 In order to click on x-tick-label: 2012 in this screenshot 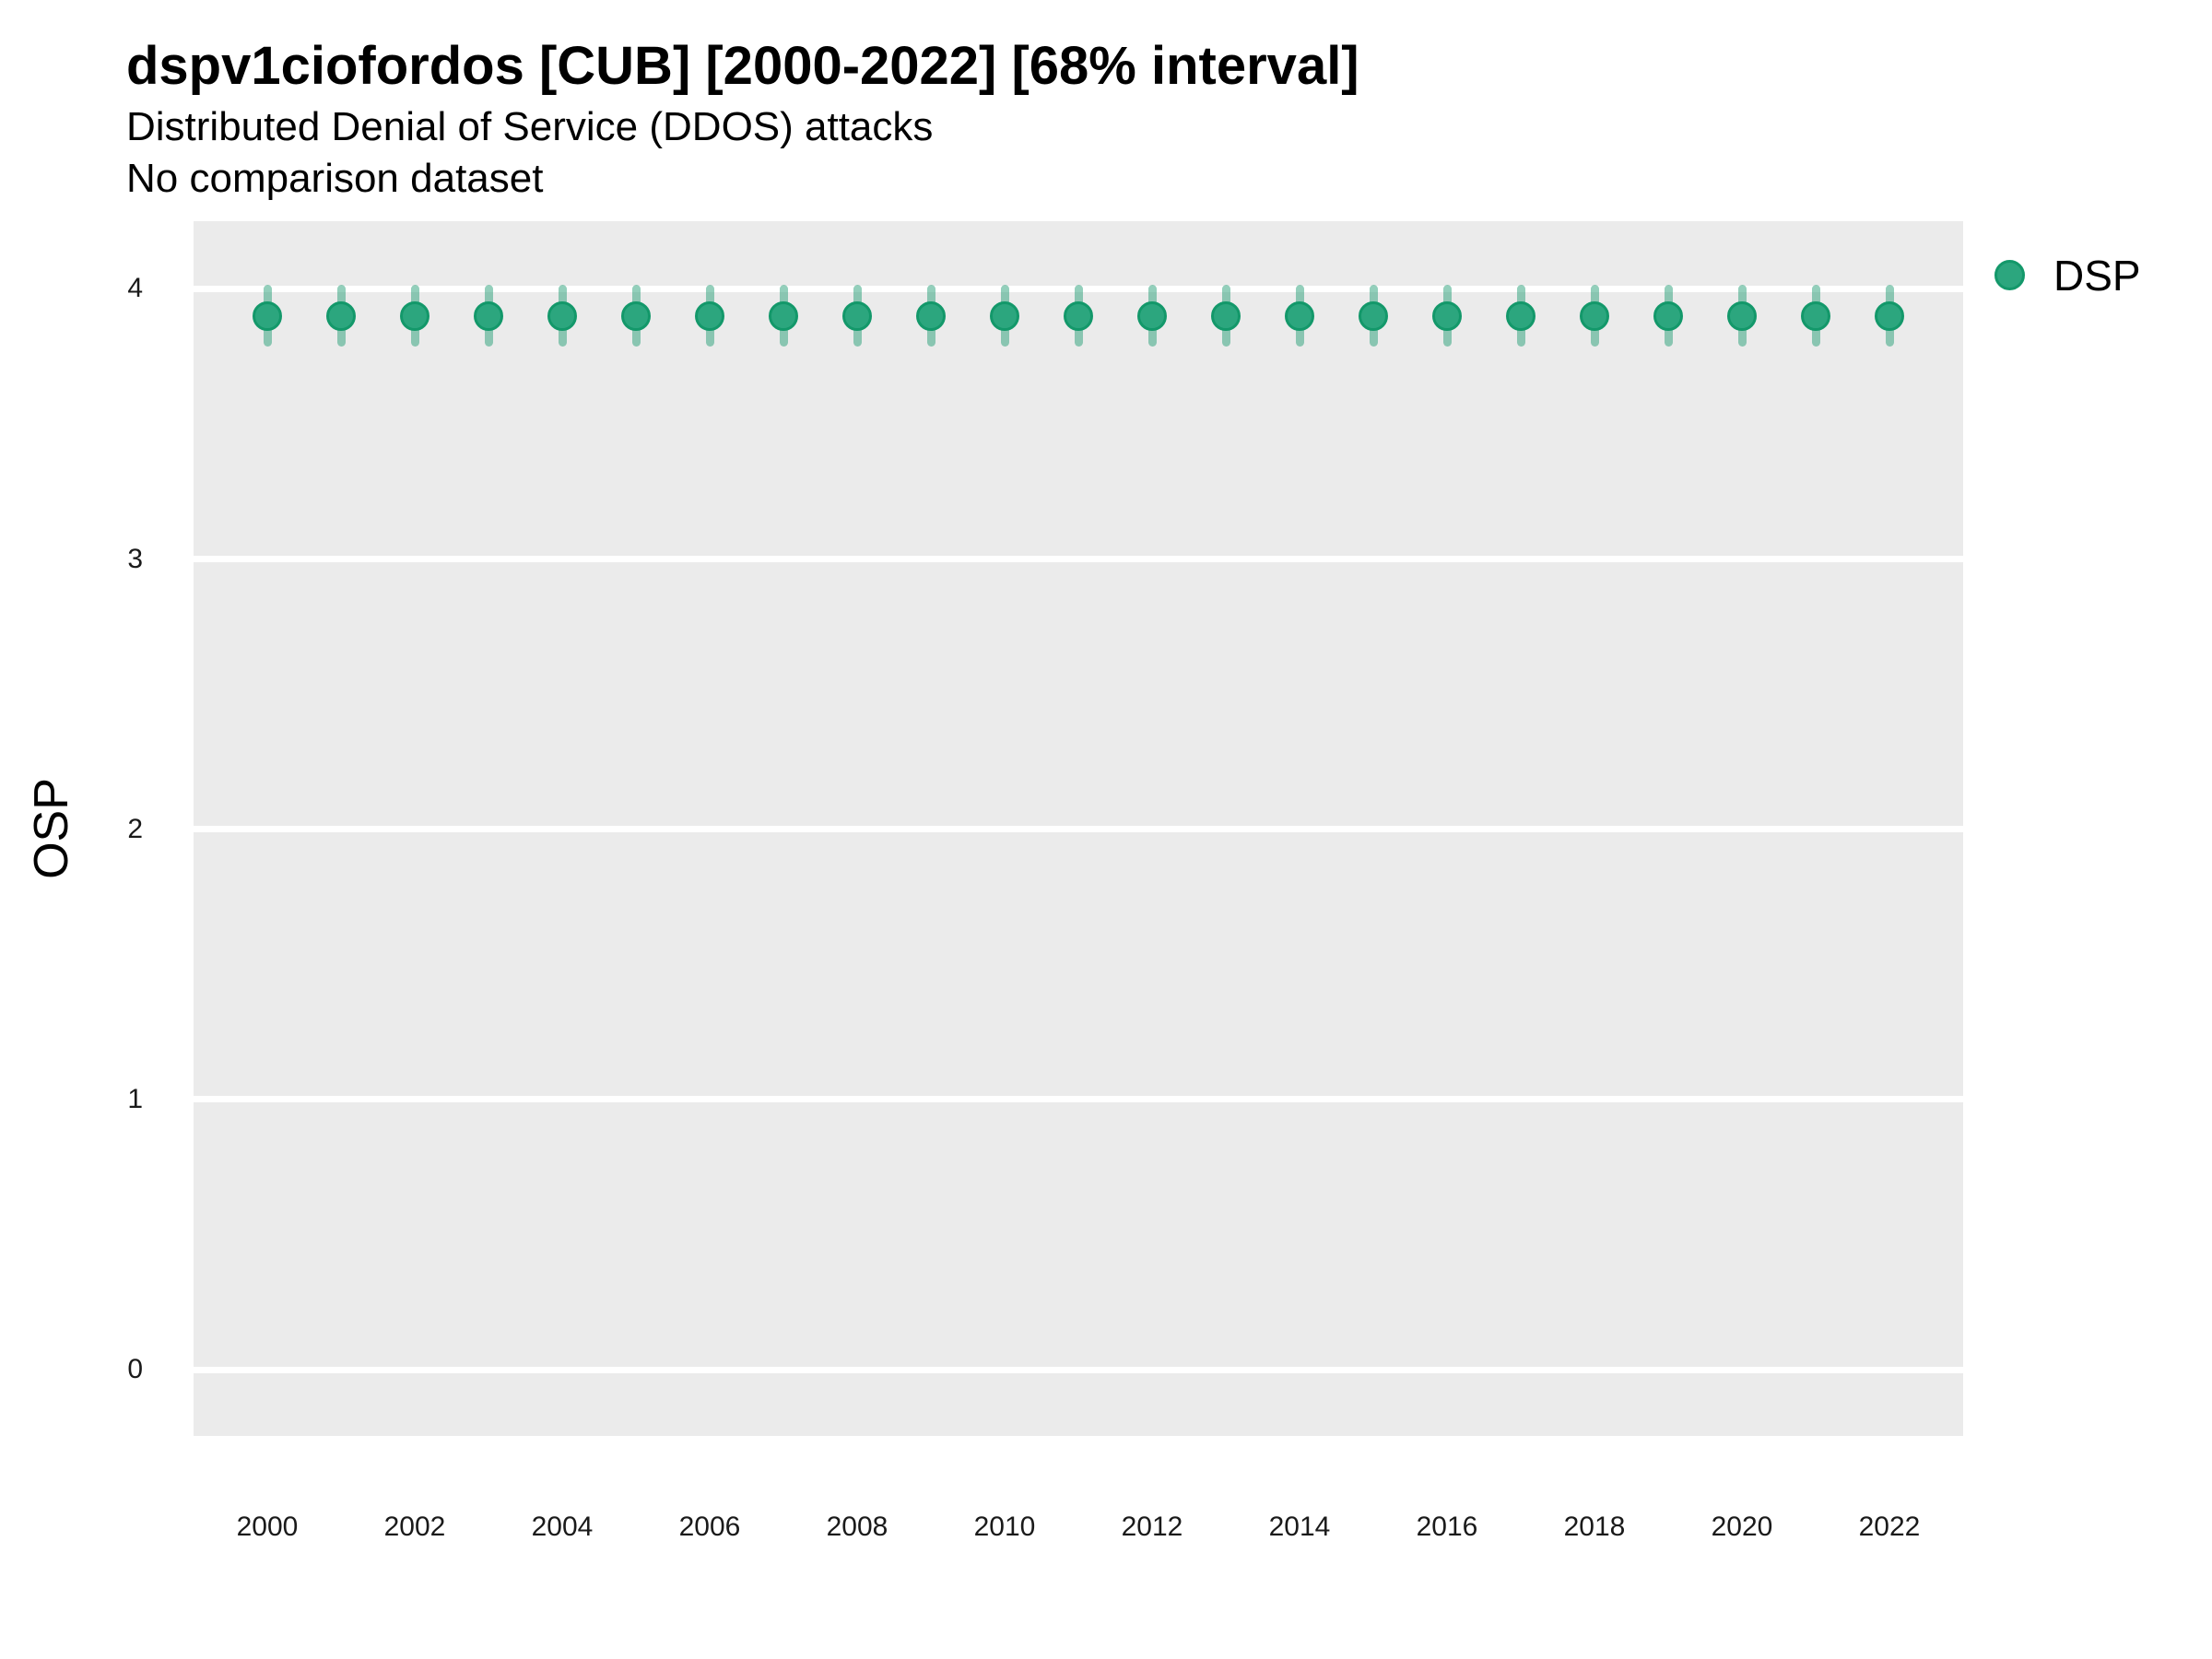, I will do `click(1152, 1527)`.